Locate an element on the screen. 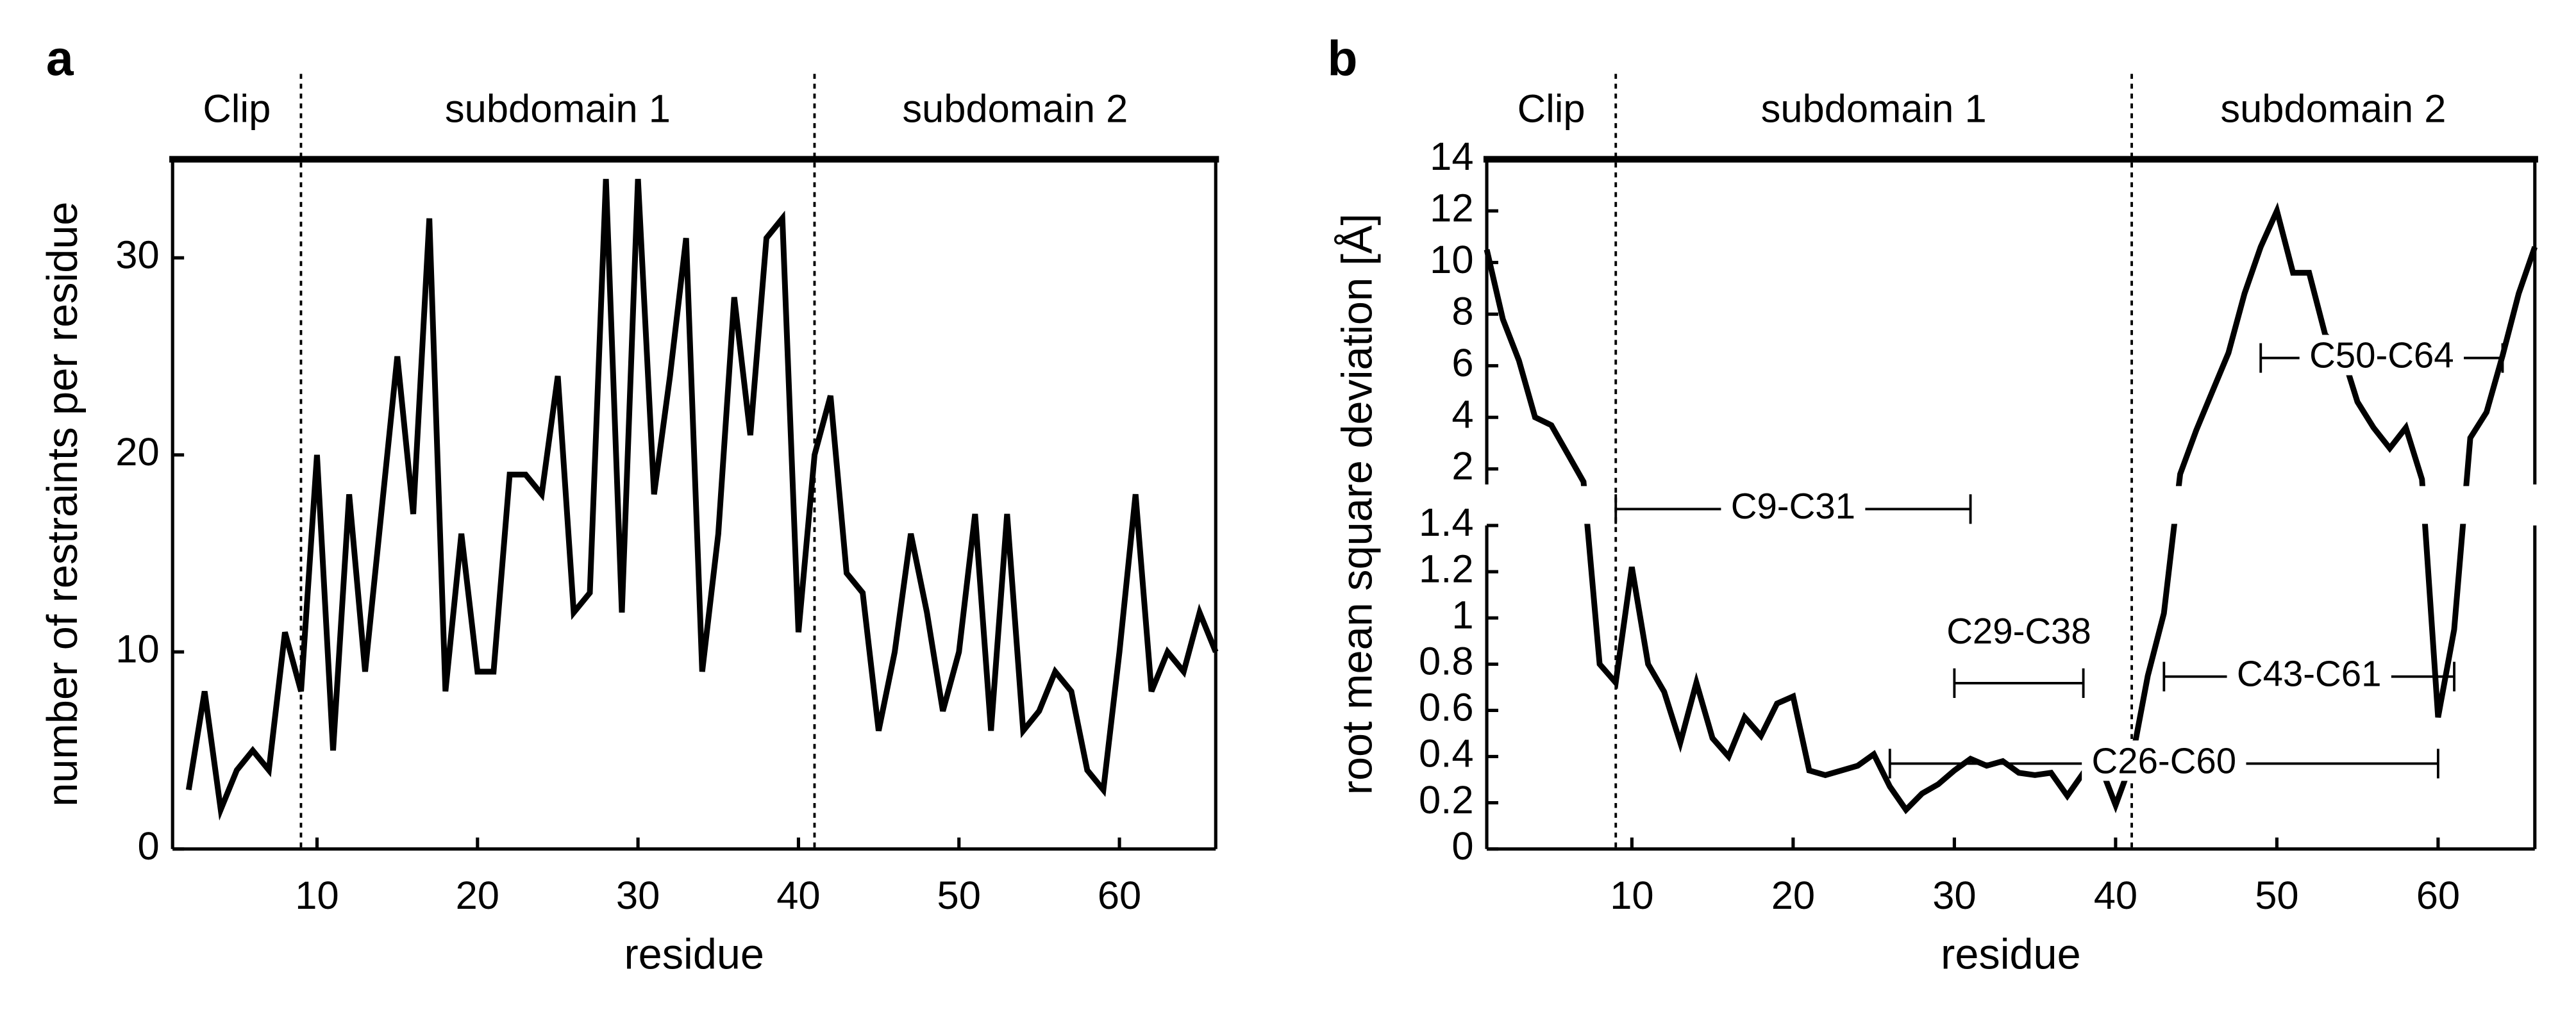 The height and width of the screenshot is (1028, 2576). y-tick-label: 2 is located at coordinates (1462, 466).